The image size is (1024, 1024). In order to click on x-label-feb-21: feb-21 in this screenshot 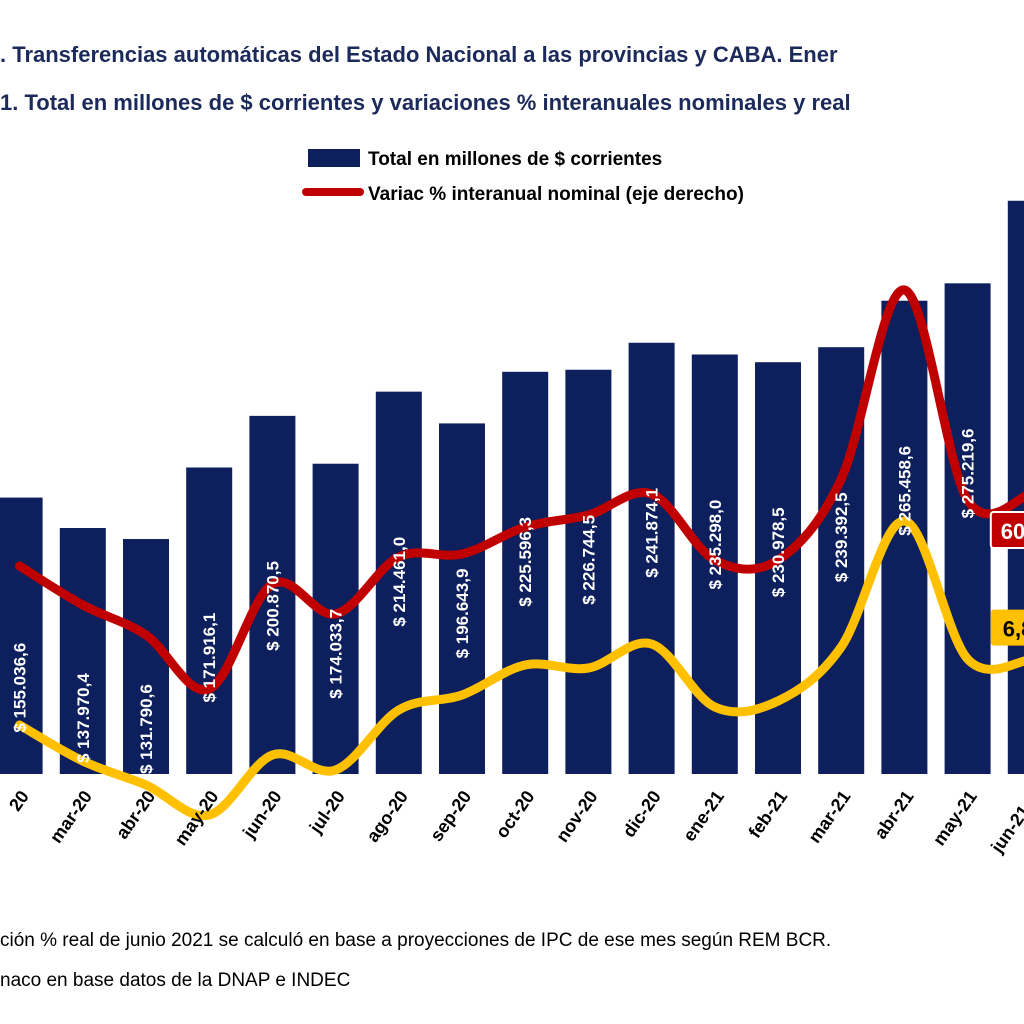, I will do `click(767, 814)`.